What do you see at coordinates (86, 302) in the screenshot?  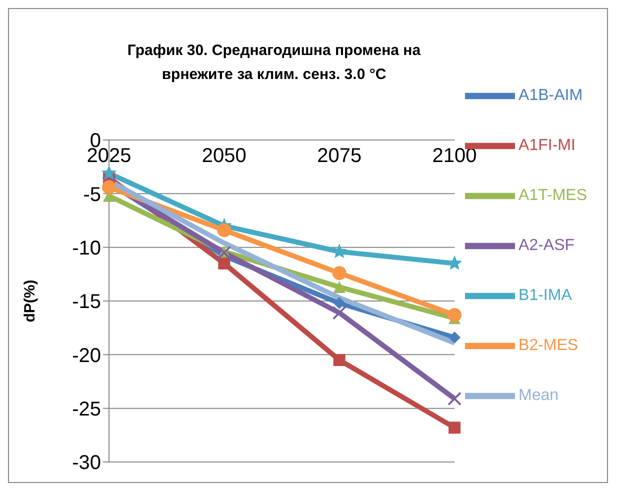 I see `y-tick-label: -15` at bounding box center [86, 302].